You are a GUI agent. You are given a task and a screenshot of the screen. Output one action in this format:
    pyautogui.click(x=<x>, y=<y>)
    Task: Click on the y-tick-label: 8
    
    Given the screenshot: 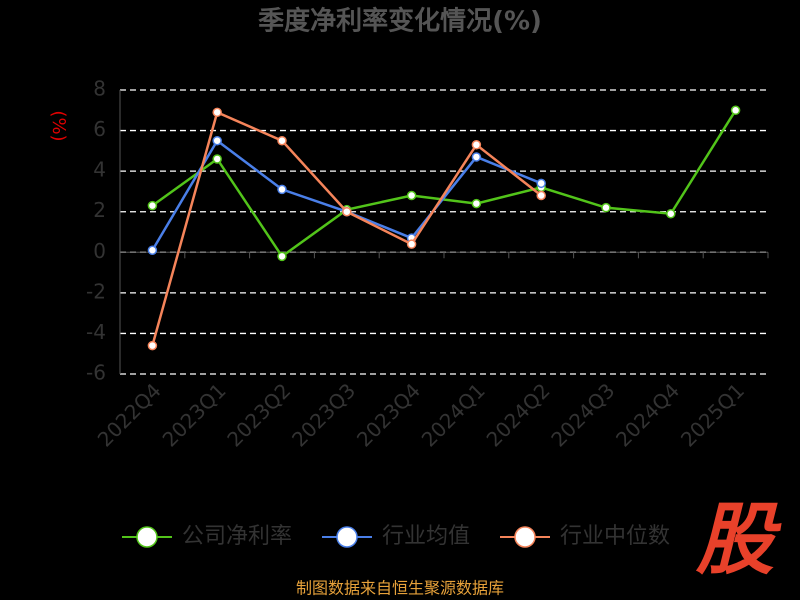 What is the action you would take?
    pyautogui.click(x=99, y=89)
    